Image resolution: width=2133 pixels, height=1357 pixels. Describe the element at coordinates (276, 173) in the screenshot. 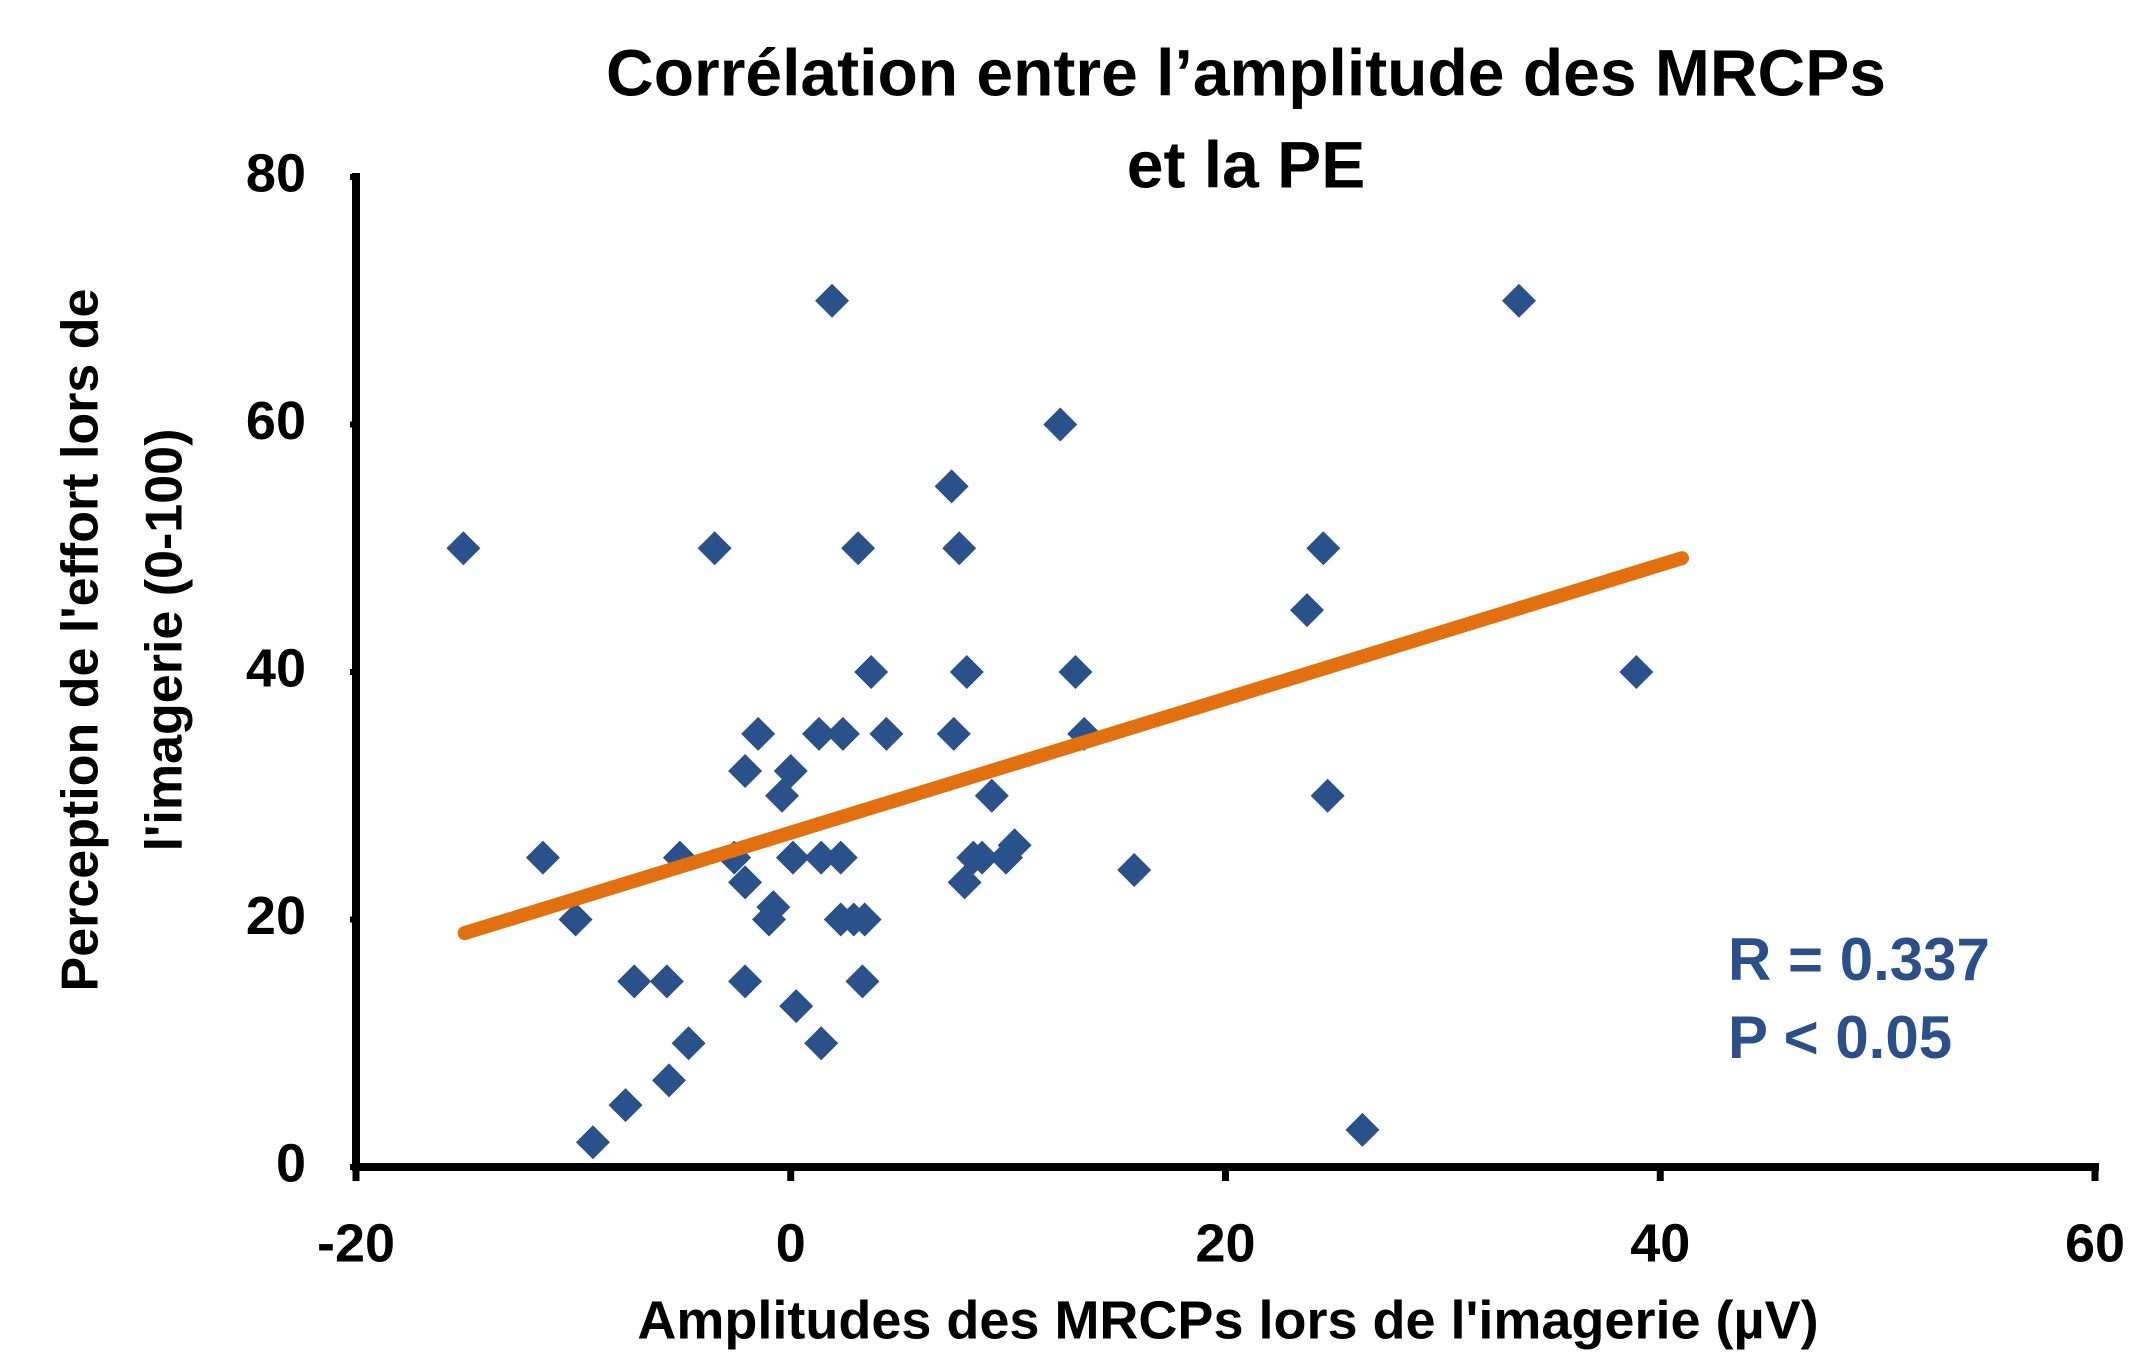

I see `y-tick-label: 80` at that location.